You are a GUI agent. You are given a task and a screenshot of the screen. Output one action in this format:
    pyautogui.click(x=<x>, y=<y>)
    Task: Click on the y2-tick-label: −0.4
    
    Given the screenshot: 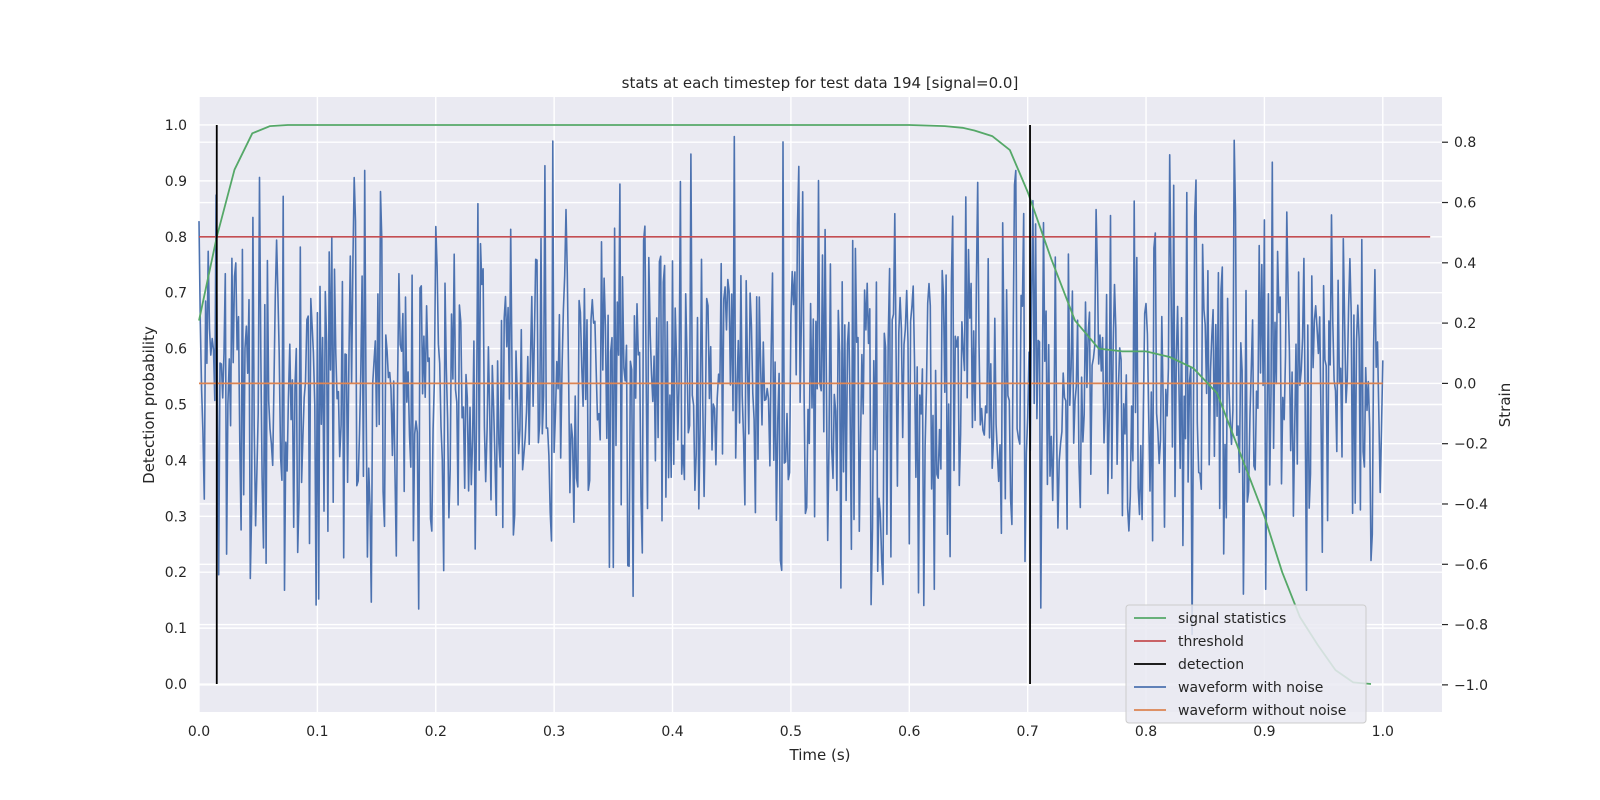 What is the action you would take?
    pyautogui.click(x=1471, y=505)
    